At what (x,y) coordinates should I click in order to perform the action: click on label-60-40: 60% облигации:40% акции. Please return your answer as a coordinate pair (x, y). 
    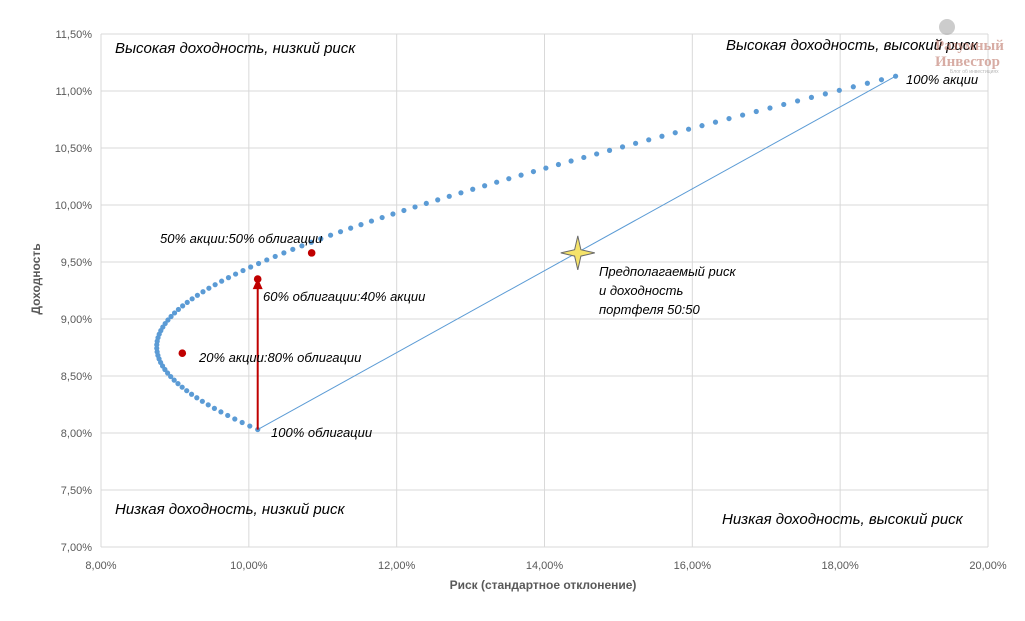
    Looking at the image, I should click on (344, 296).